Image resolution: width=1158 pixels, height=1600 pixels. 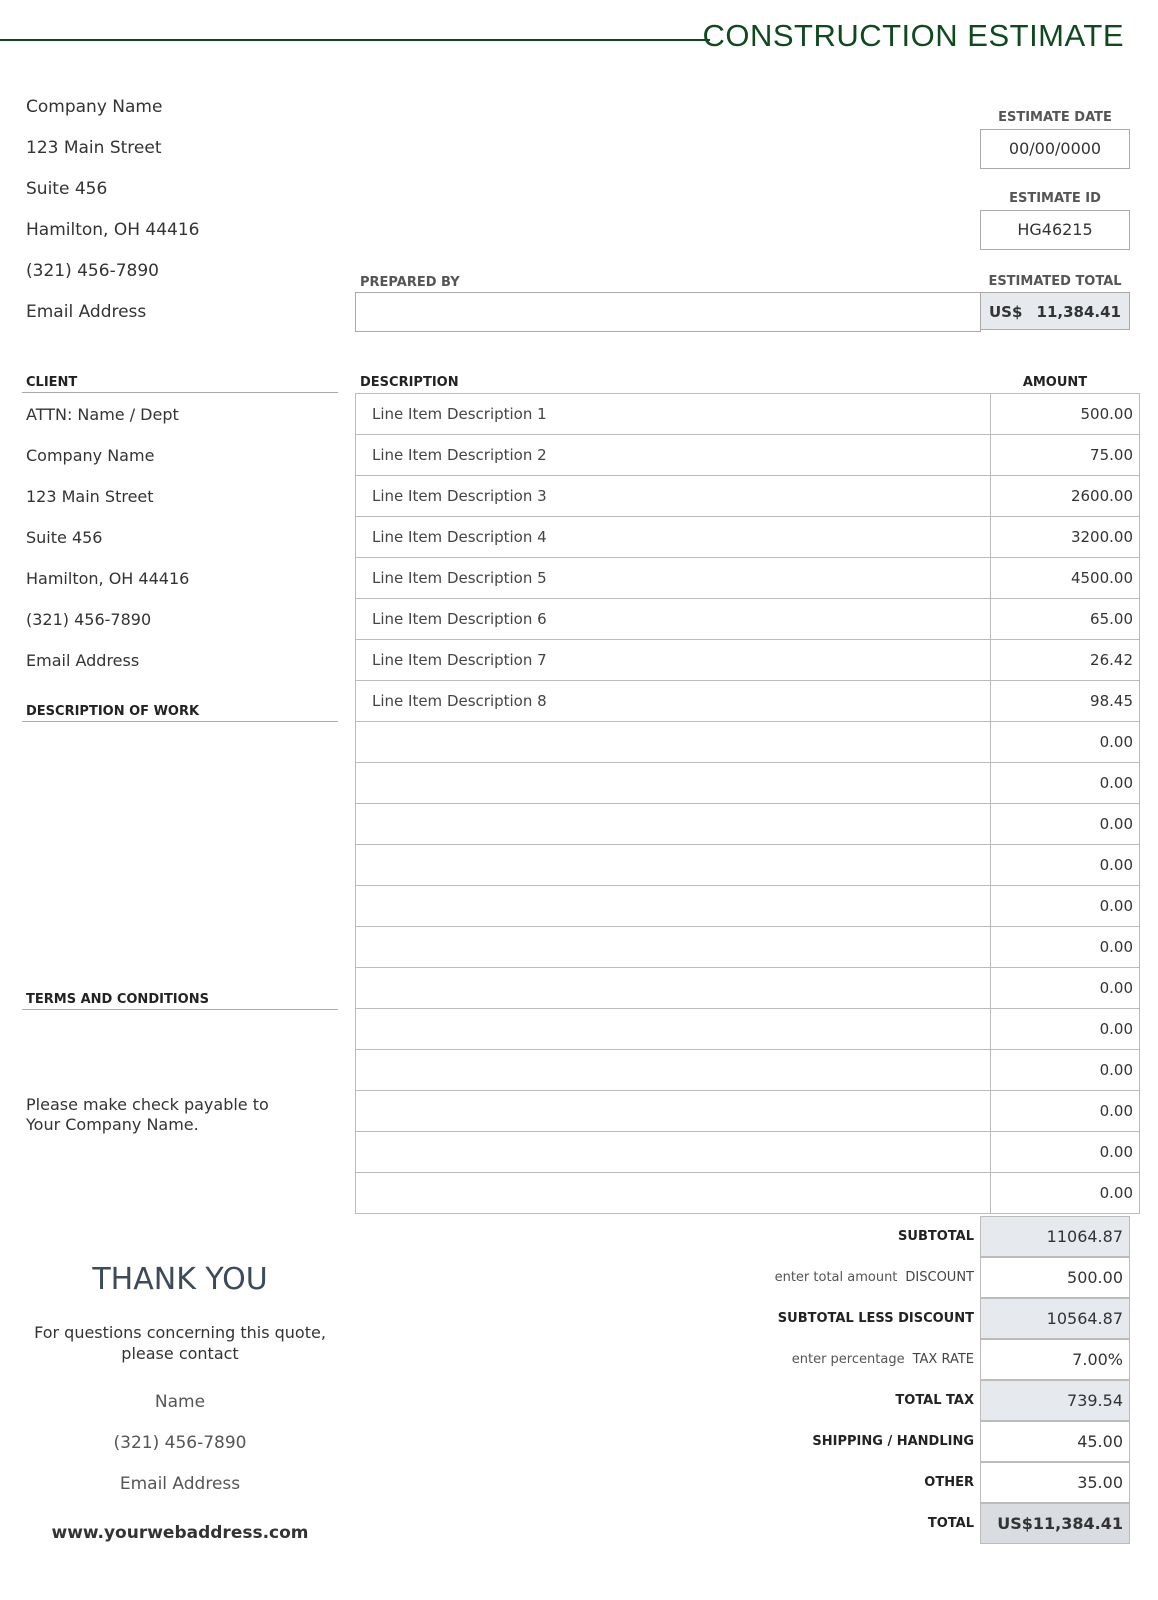 I want to click on table-row: Line Item Description 8 98.45, so click(x=747, y=701).